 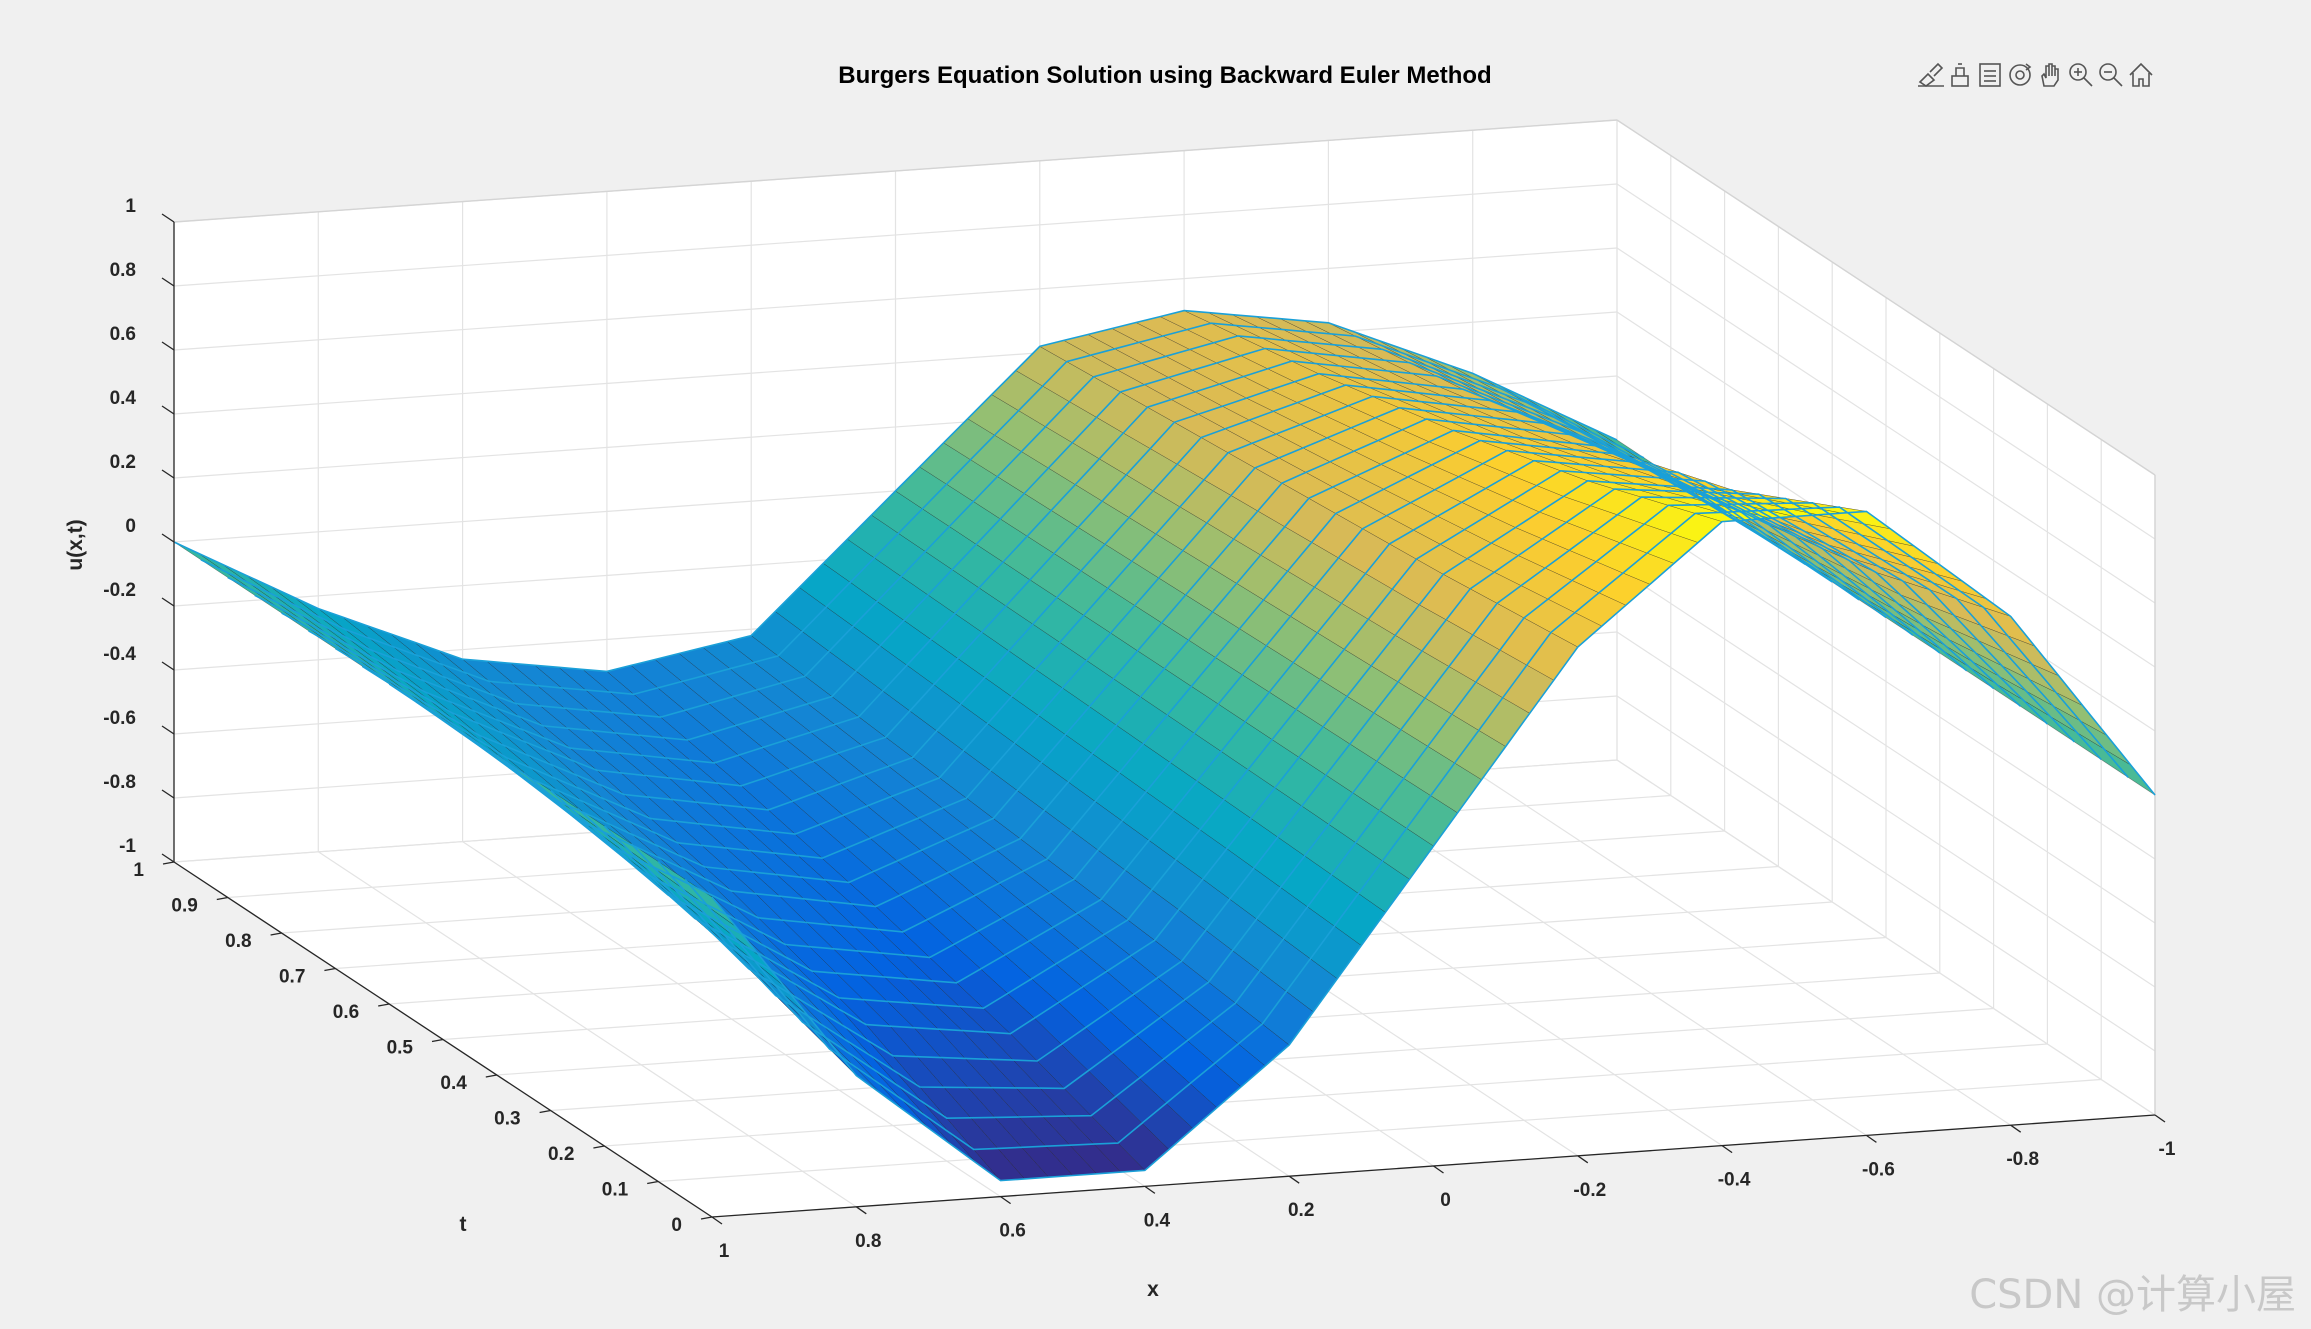 I want to click on rotate-3d-icon, so click(x=2020, y=74).